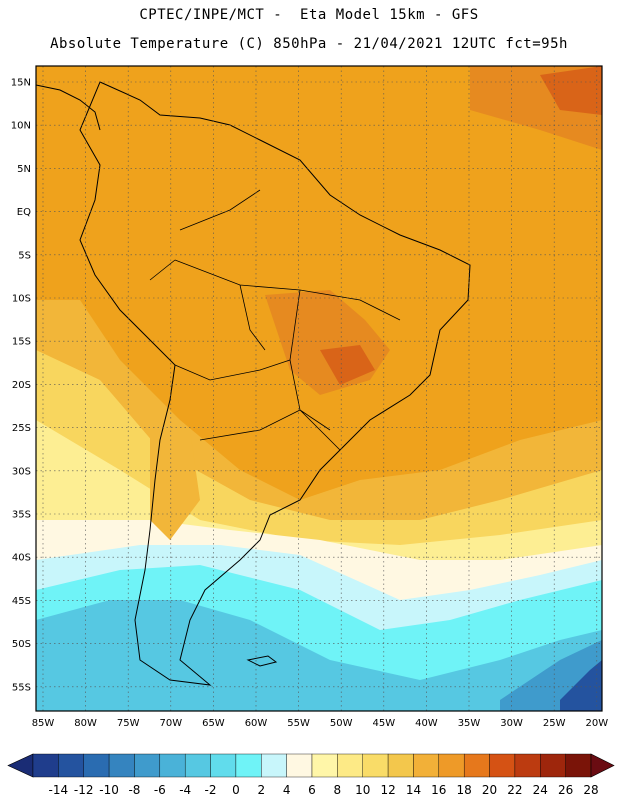  Describe the element at coordinates (413, 790) in the screenshot. I see `colorbar-label: 14` at that location.